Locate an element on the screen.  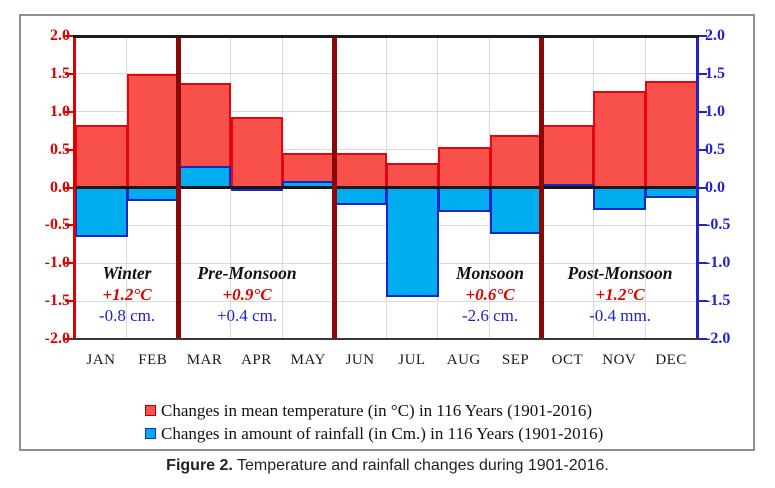
temperature-swatch-icon is located at coordinates (150, 410).